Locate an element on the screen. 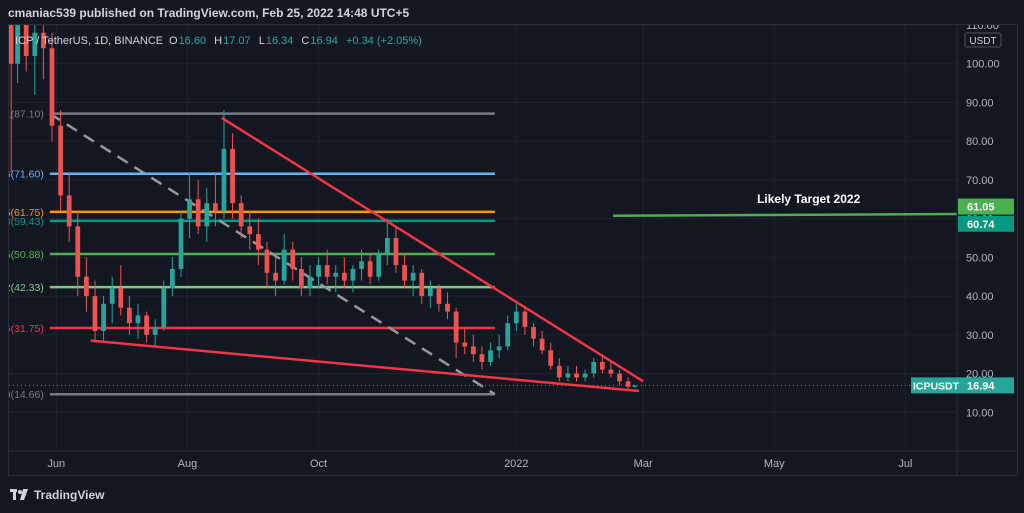  open-label: O is located at coordinates (173, 41).